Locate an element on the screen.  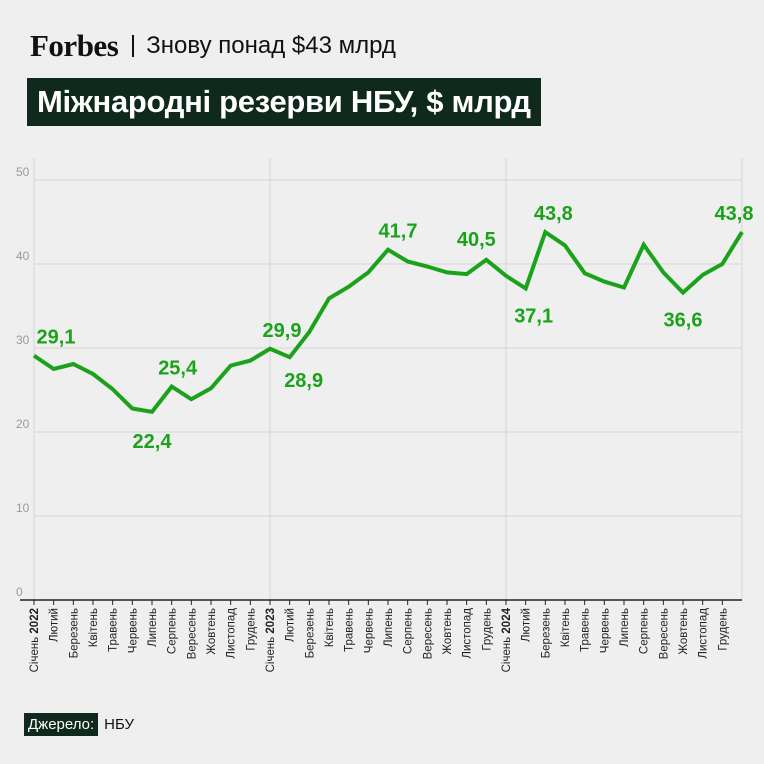
x-tick-label: Січень 2024 is located at coordinates (507, 639).